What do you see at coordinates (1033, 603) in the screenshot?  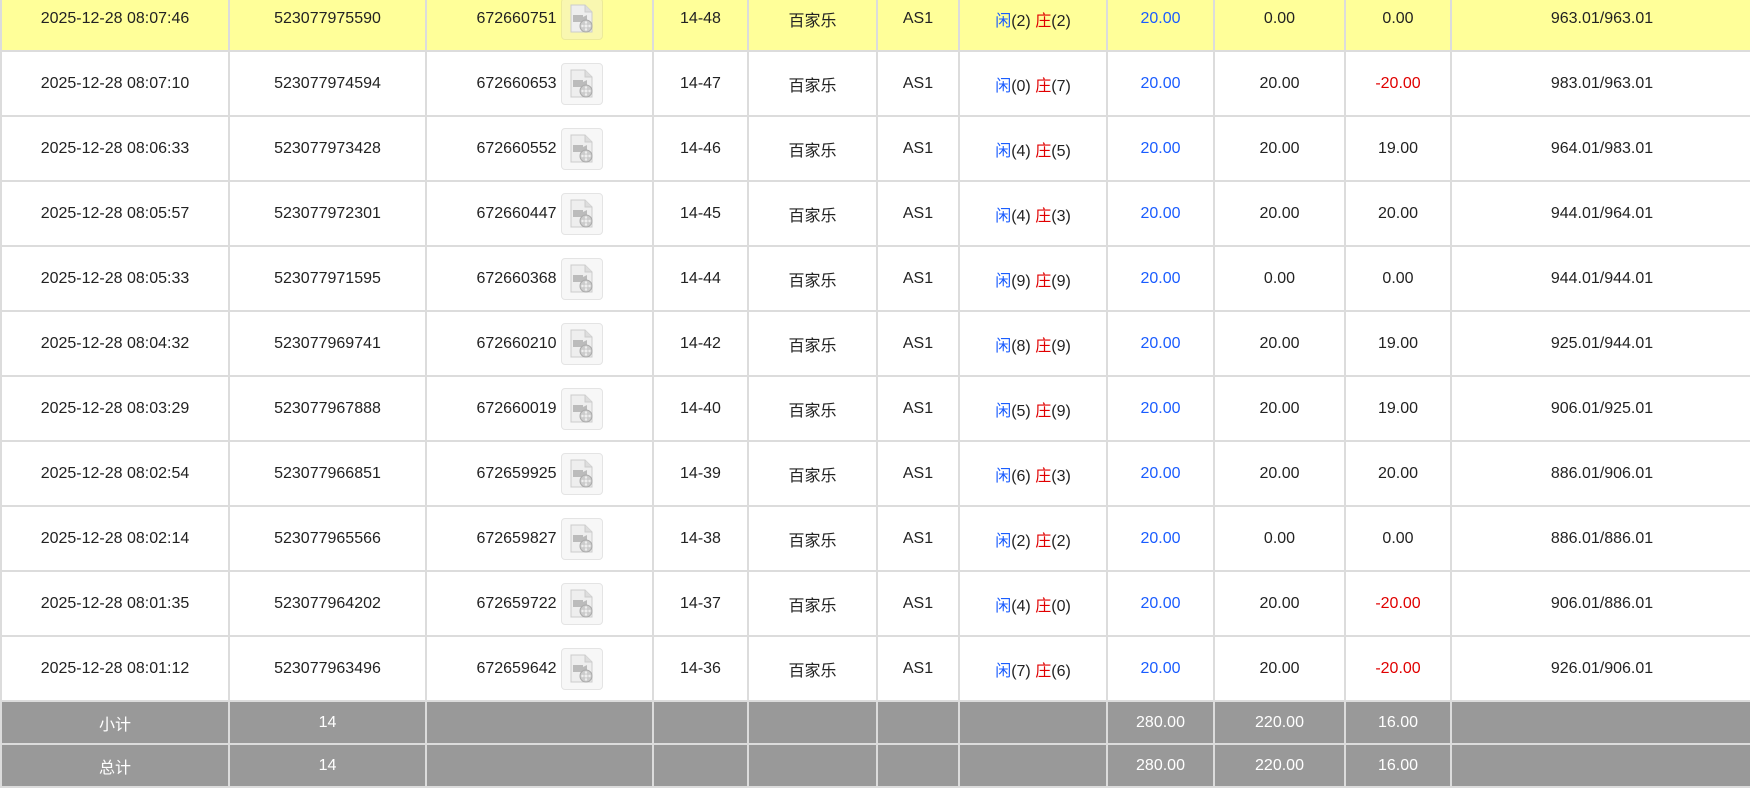 I see `result-cell: 闲(4) 庄(0)` at bounding box center [1033, 603].